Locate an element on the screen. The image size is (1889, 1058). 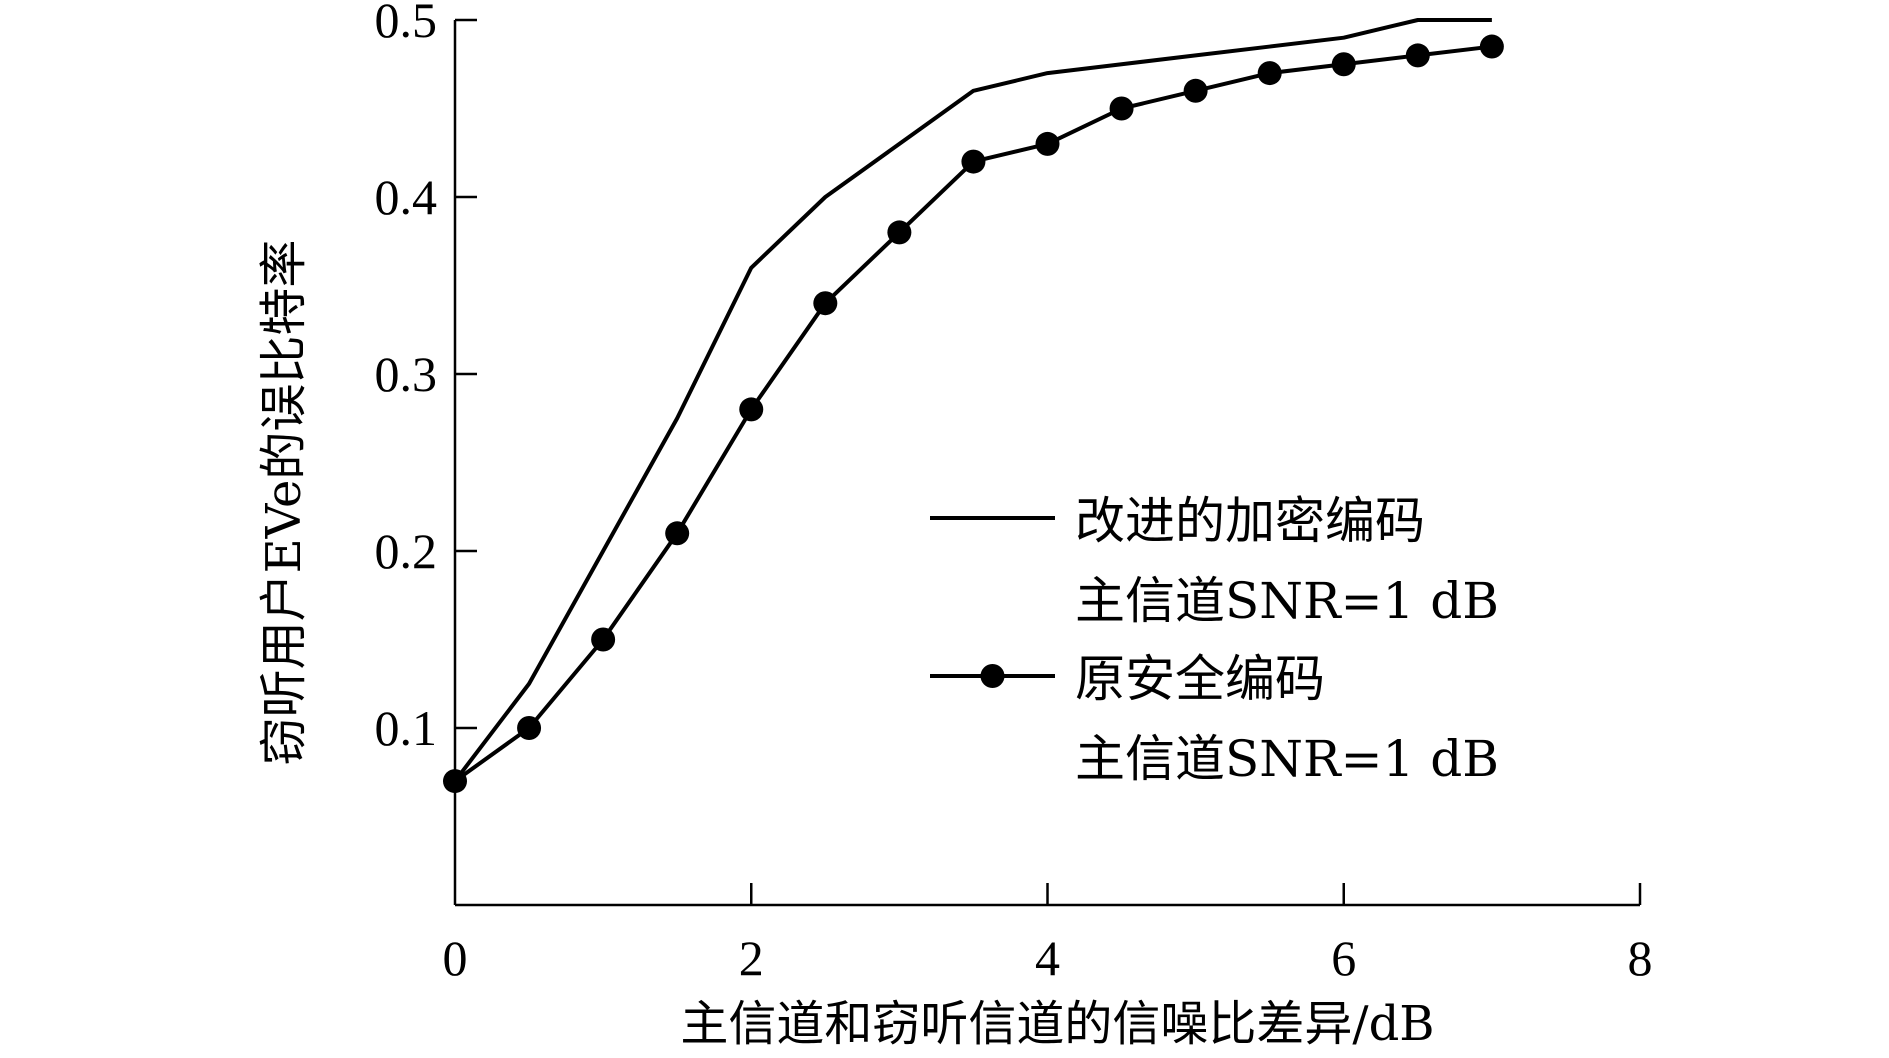
legend-sublabel-2: 主信道SNR=1 dB is located at coordinates (1287, 759).